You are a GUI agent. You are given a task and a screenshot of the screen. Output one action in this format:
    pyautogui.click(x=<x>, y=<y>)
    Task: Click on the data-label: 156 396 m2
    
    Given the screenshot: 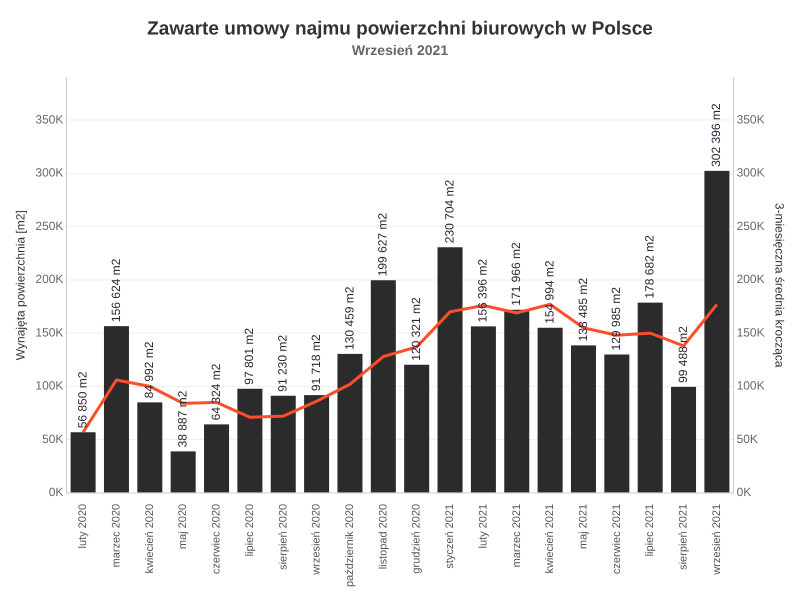 What is the action you would take?
    pyautogui.click(x=483, y=290)
    